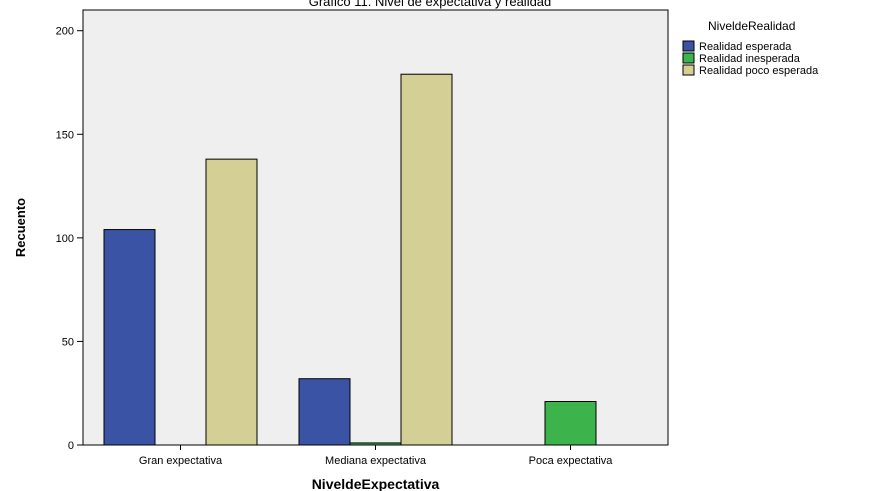  What do you see at coordinates (68, 342) in the screenshot?
I see `y-tick-label: 50` at bounding box center [68, 342].